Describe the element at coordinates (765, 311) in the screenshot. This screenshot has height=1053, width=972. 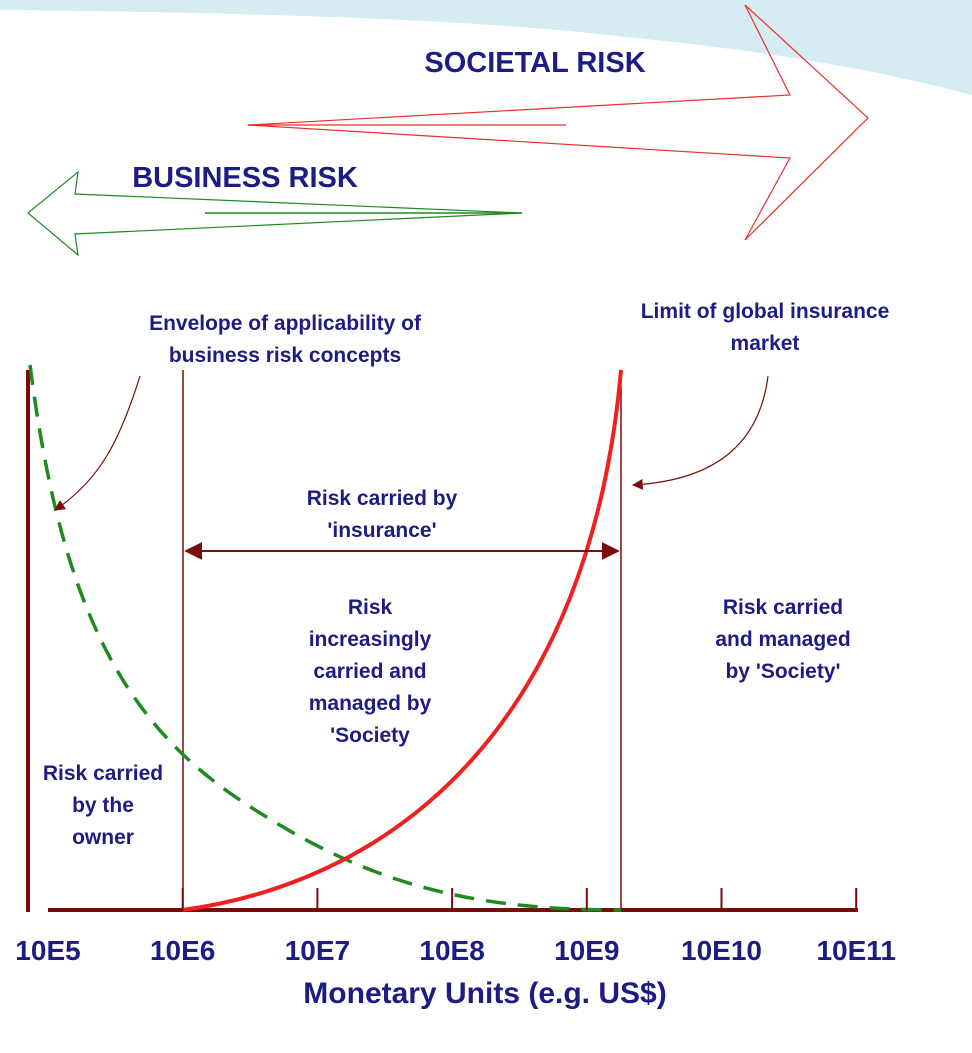
I see `limit-label-line: Limit of global insurance` at that location.